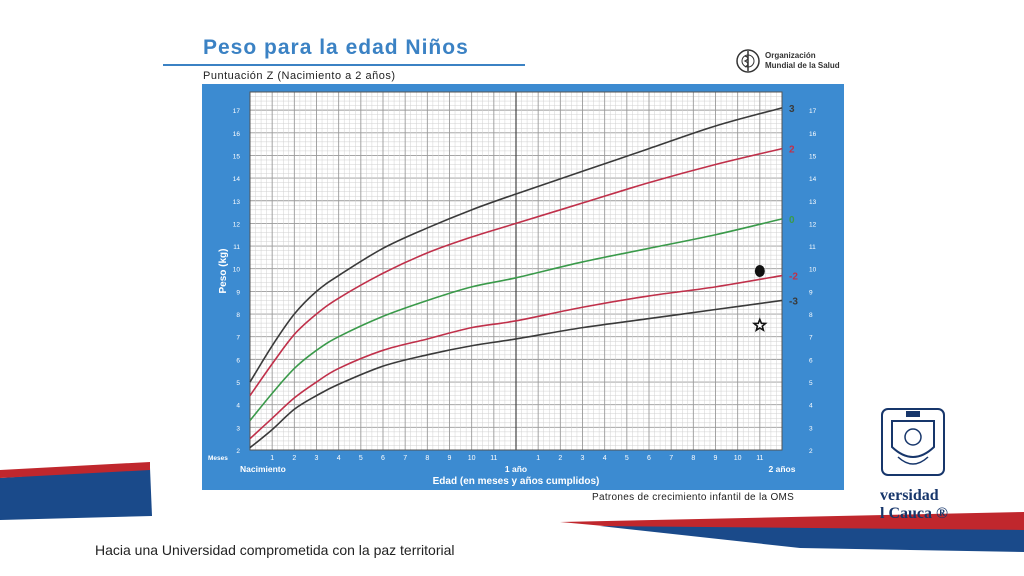 The image size is (1024, 576). Describe the element at coordinates (336, 47) in the screenshot. I see `chart-title: Peso para la edad Niños` at that location.